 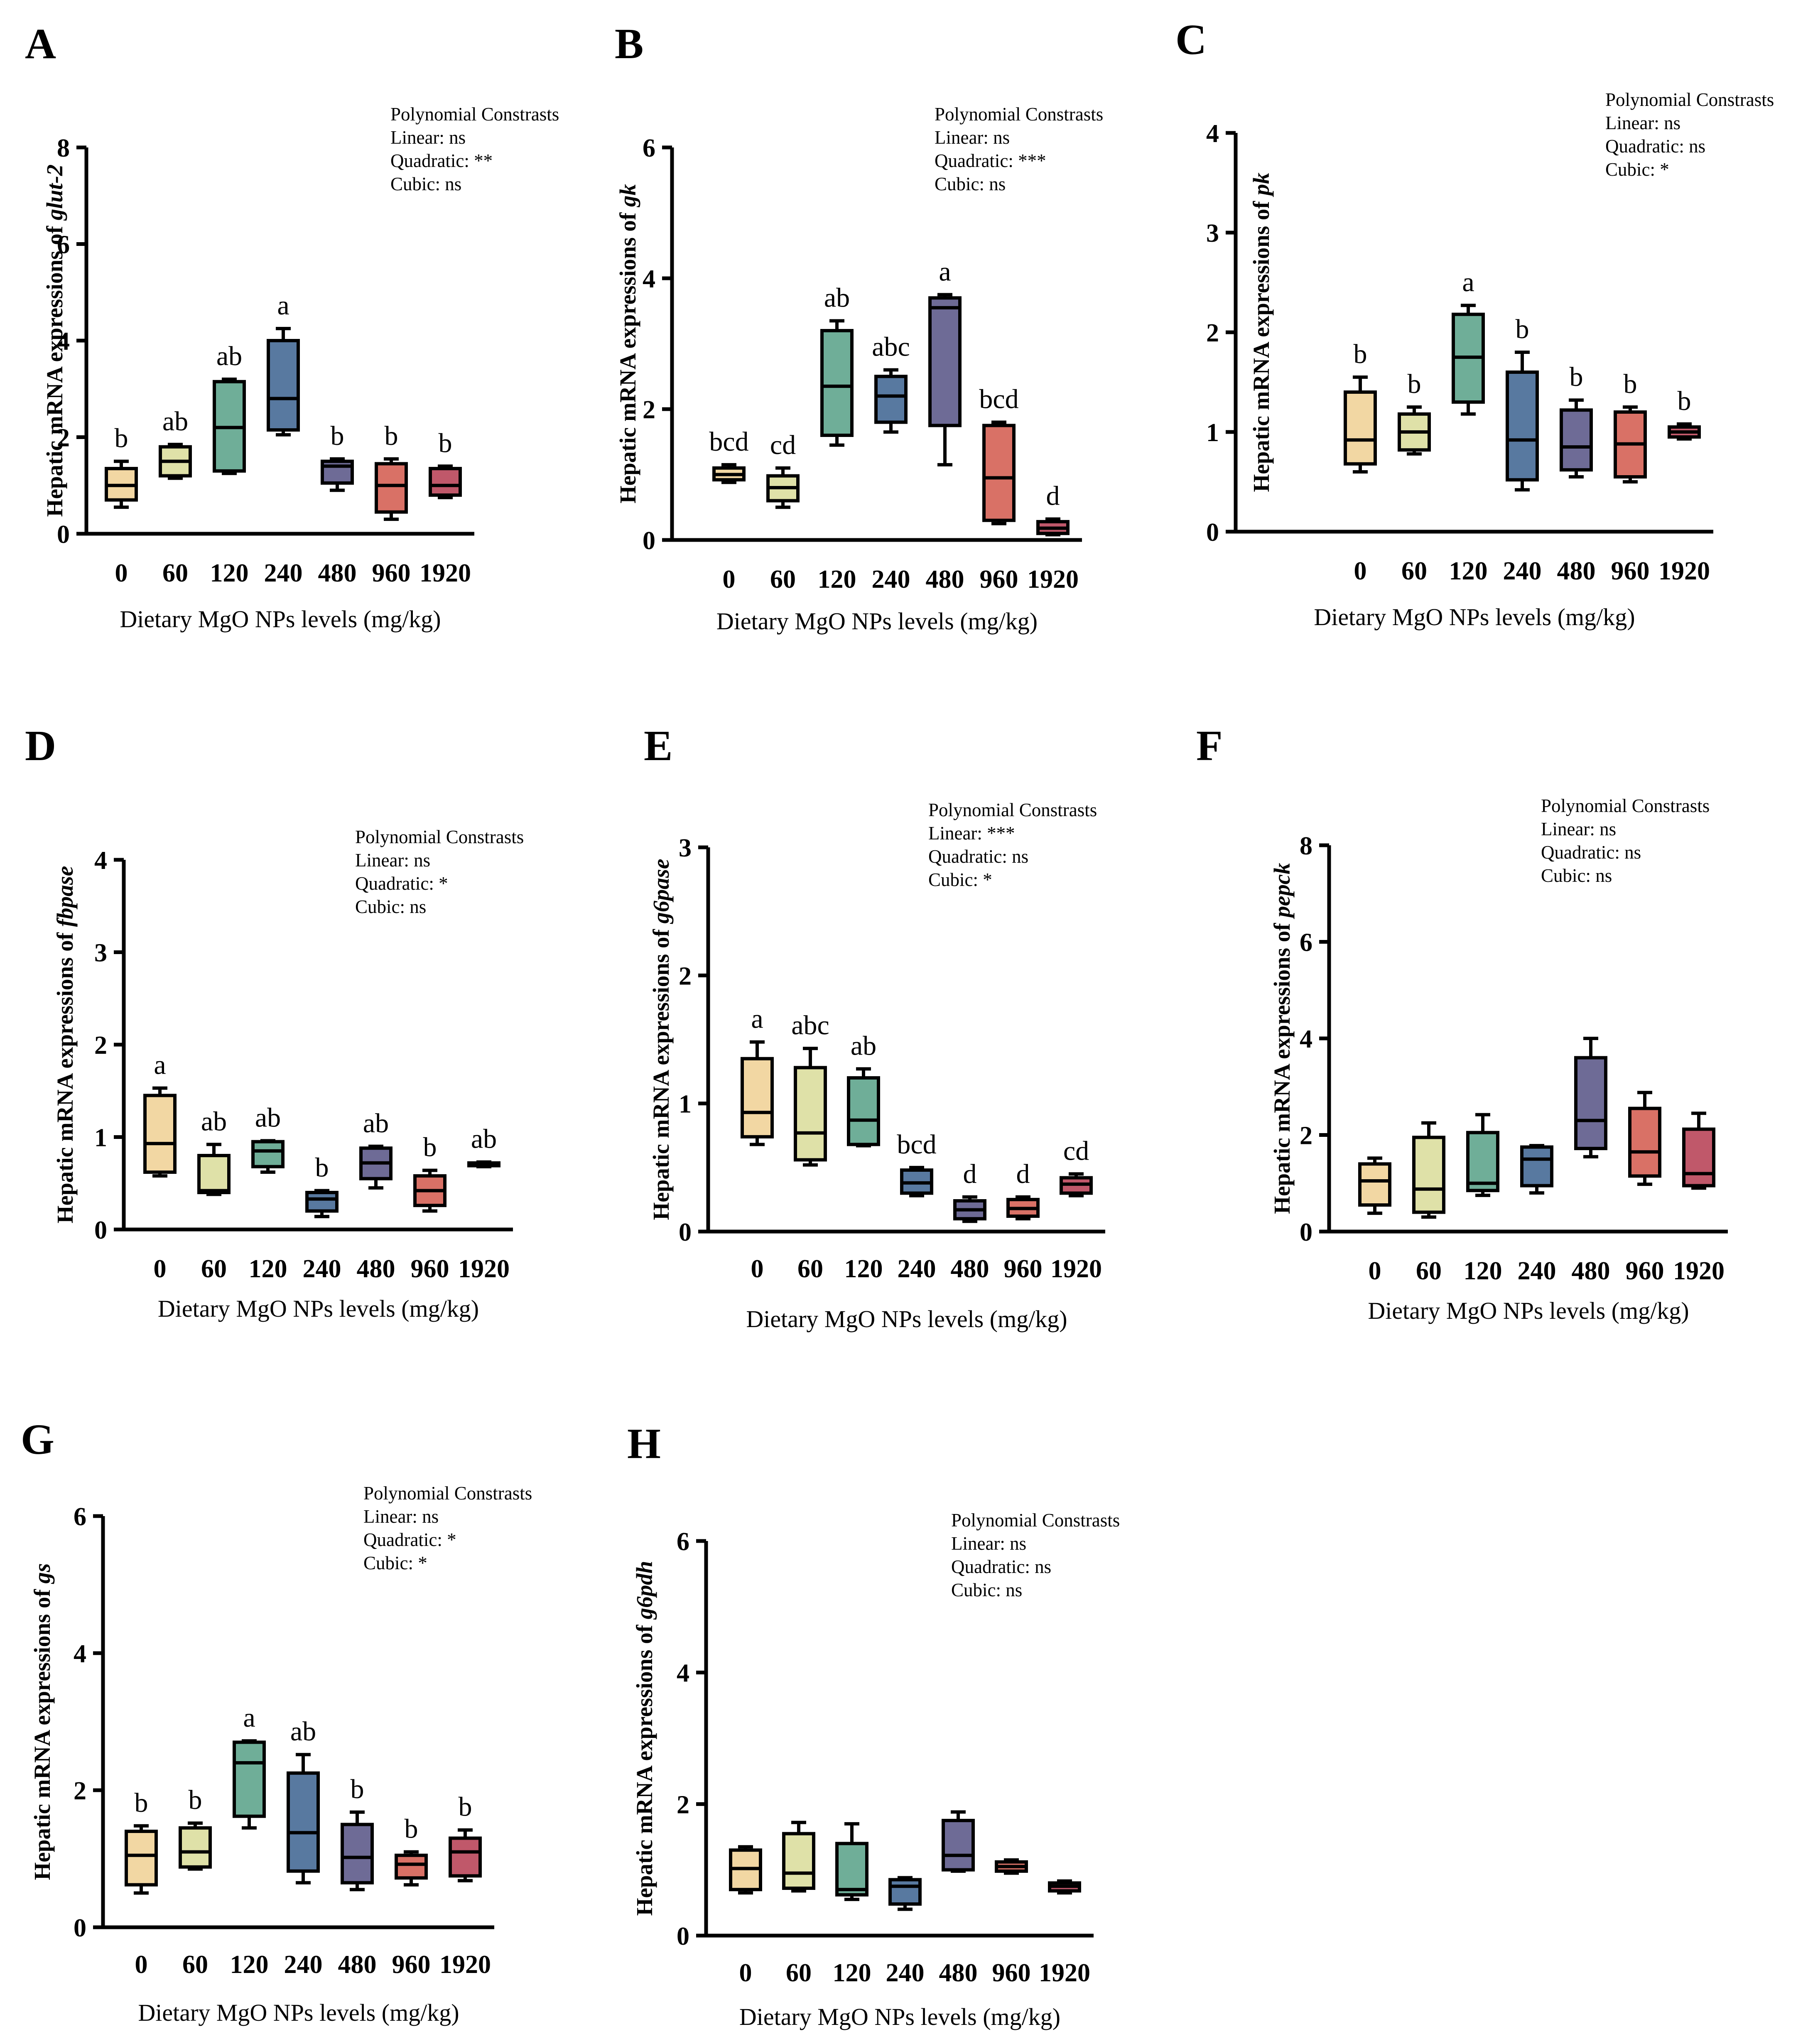 I want to click on contrast-line: Quadratic: **, so click(x=441, y=160).